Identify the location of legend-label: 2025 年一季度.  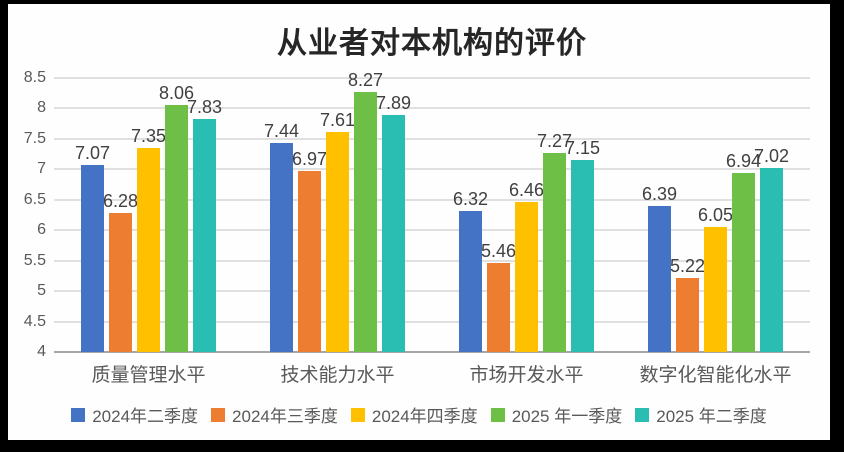
(567, 416).